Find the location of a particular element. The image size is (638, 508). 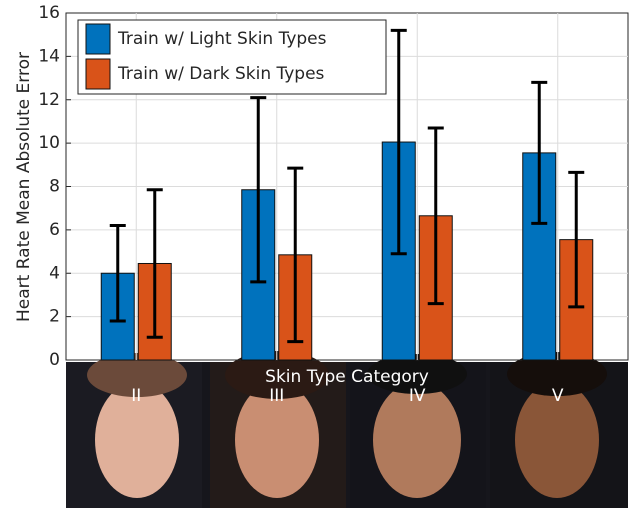

y-tick-label: 8 is located at coordinates (54, 187).